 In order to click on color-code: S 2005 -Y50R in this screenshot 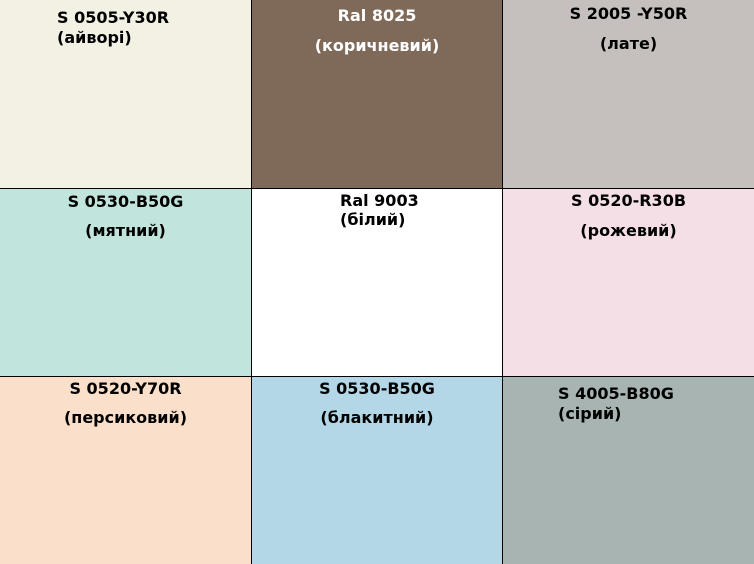, I will do `click(628, 13)`.